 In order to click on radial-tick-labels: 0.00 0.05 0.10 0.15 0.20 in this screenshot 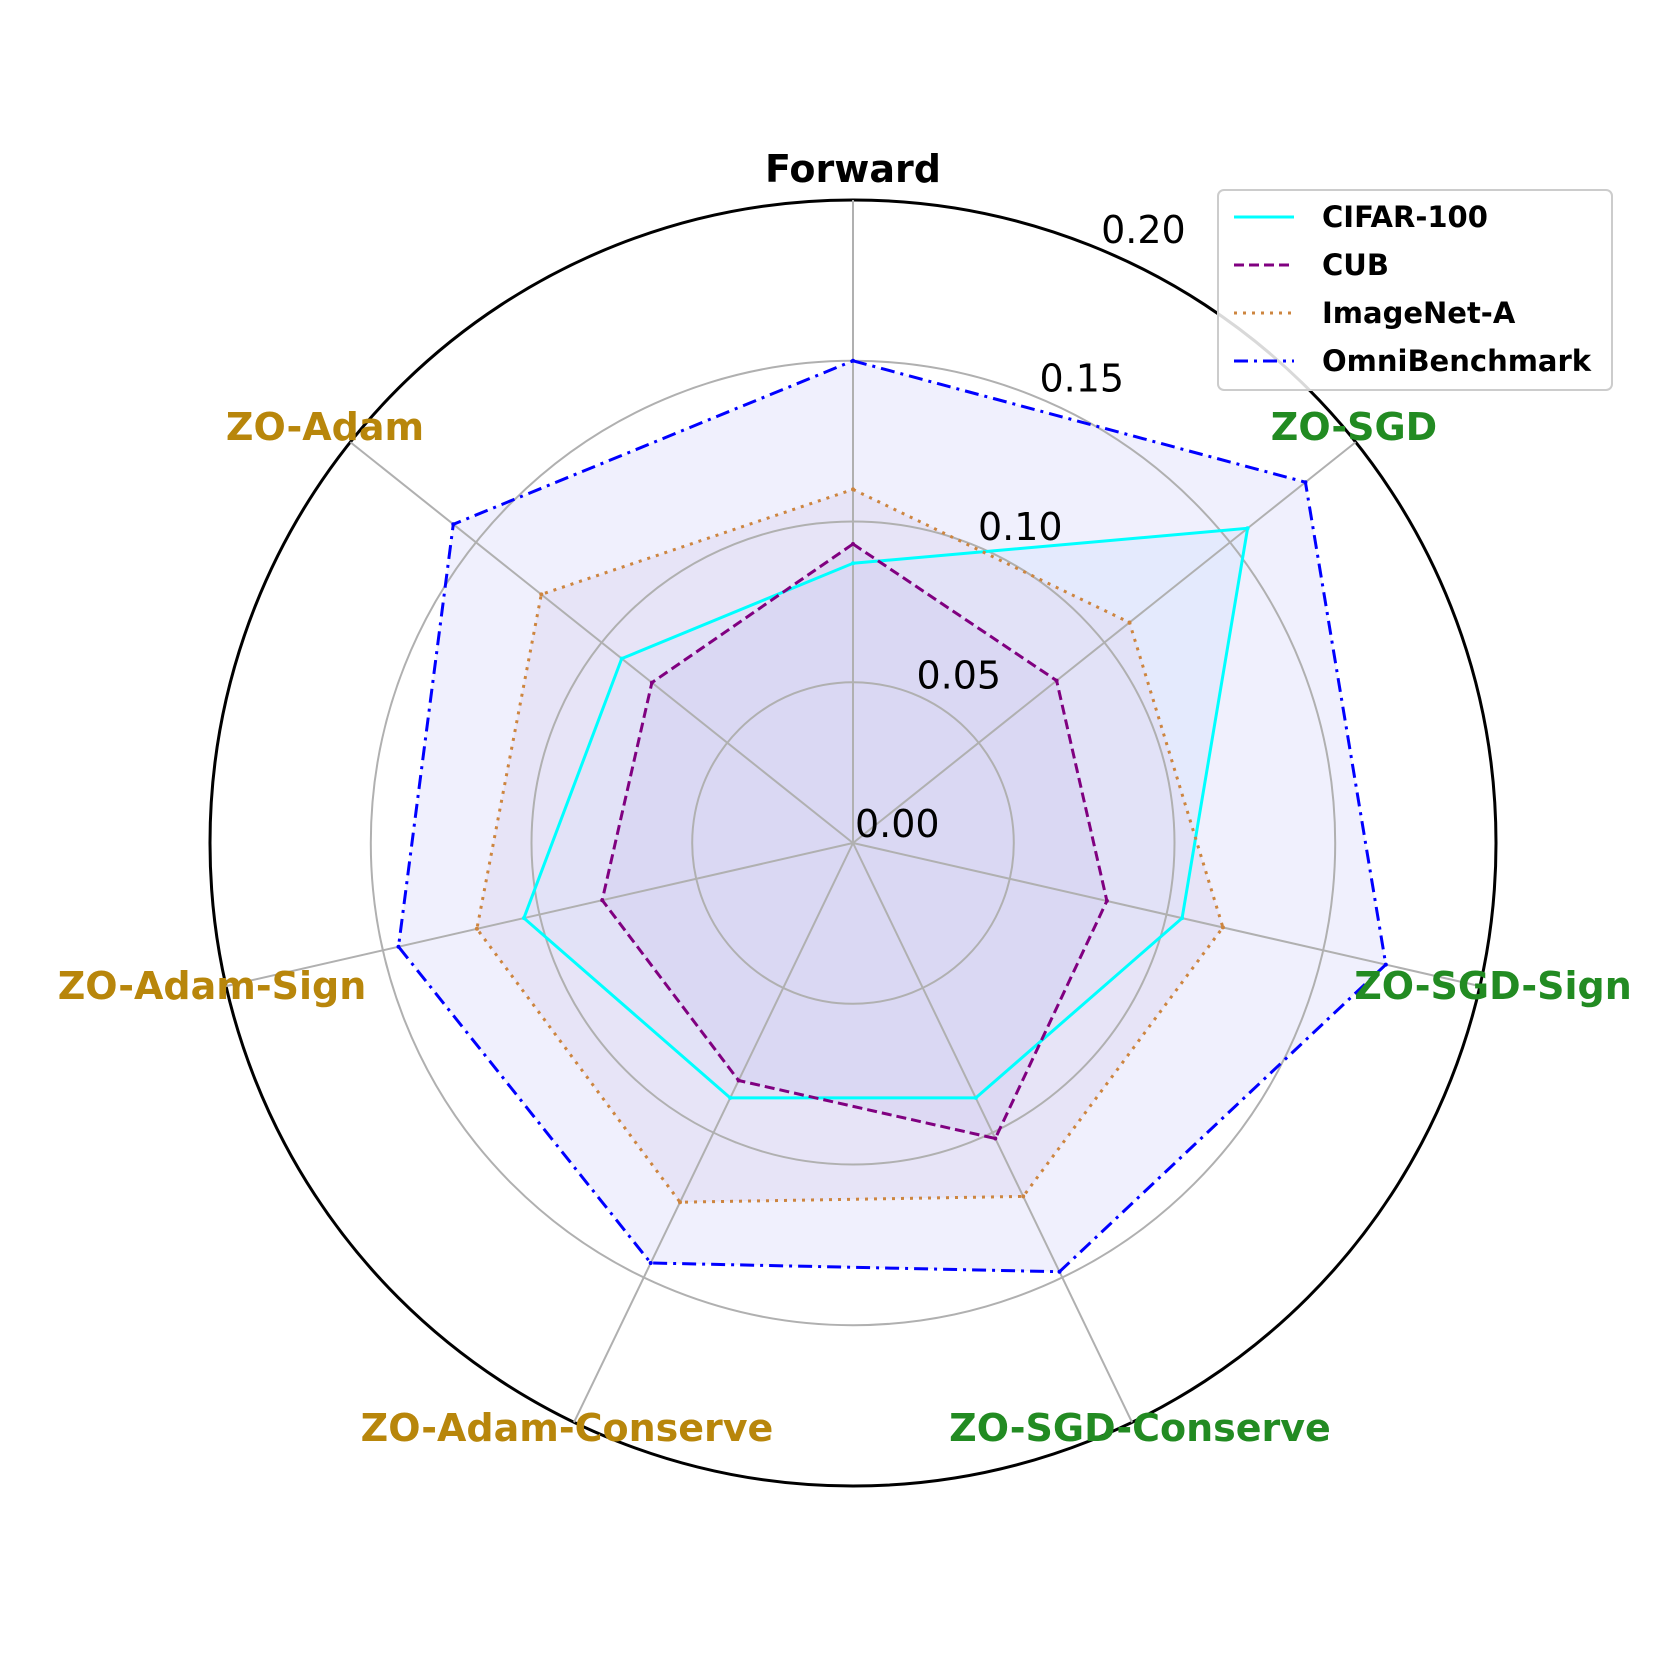, I will do `click(1020, 527)`.